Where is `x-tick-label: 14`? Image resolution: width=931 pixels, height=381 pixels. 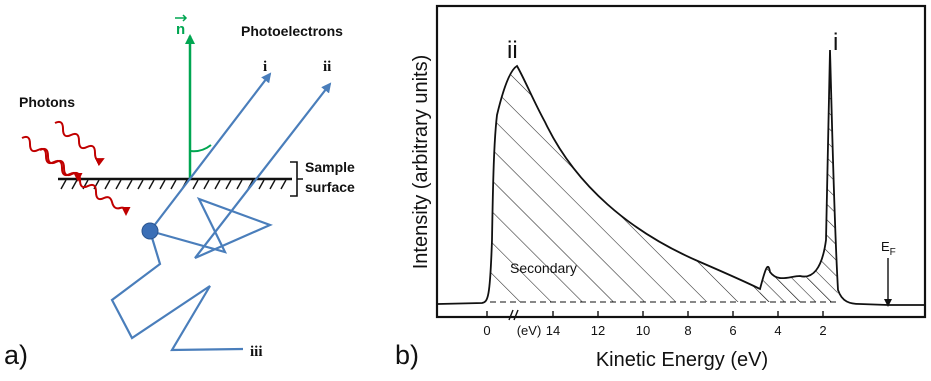
x-tick-label: 14 is located at coordinates (553, 330).